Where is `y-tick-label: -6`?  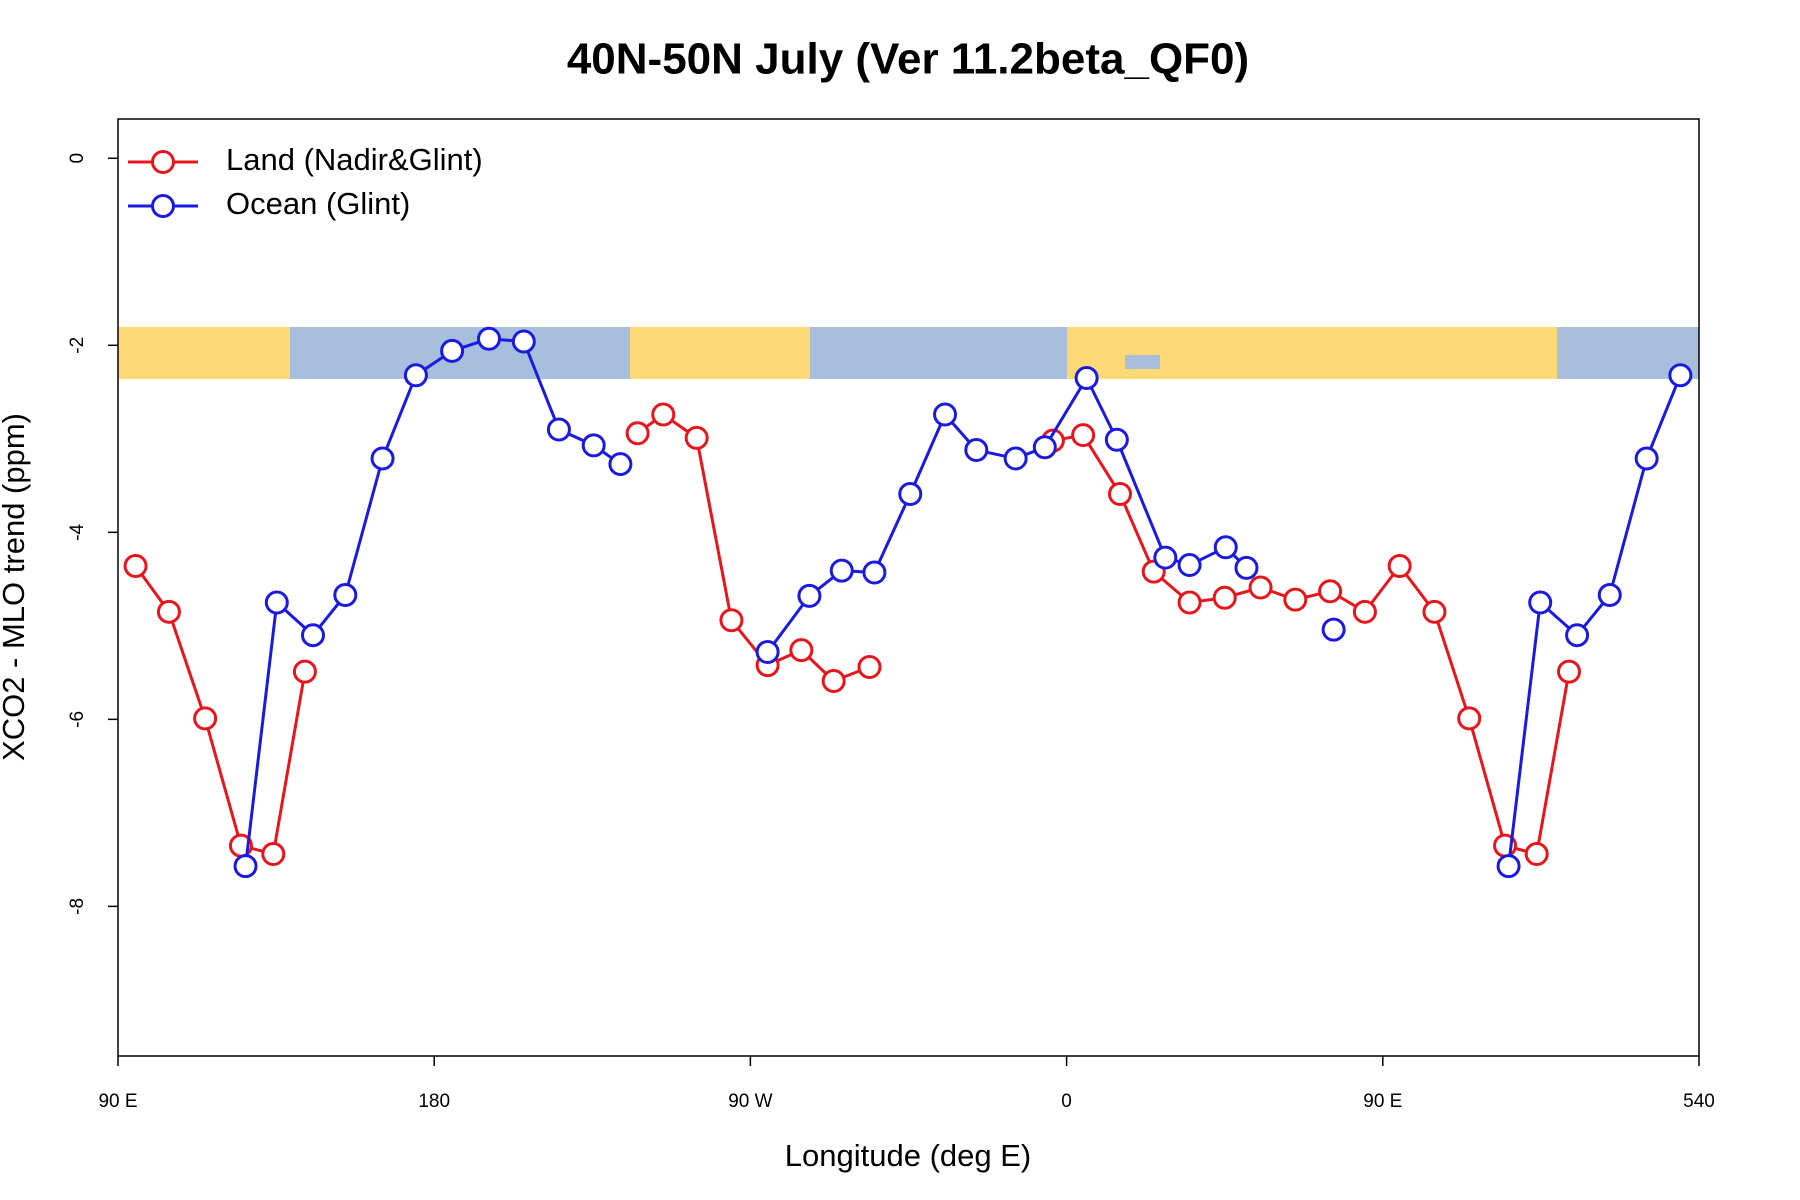 y-tick-label: -6 is located at coordinates (77, 719).